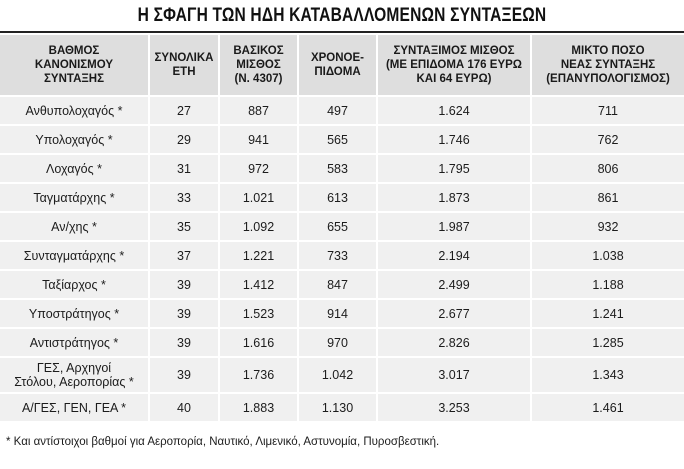 The height and width of the screenshot is (469, 684). Describe the element at coordinates (338, 256) in the screenshot. I see `cell-allowance: 733` at that location.